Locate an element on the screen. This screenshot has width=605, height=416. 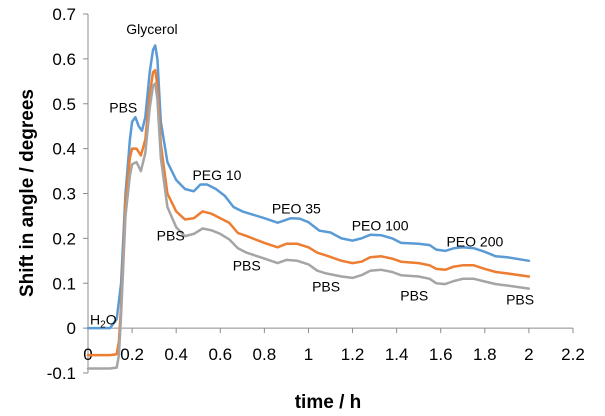
x-tick-label: 1.8 is located at coordinates (485, 354).